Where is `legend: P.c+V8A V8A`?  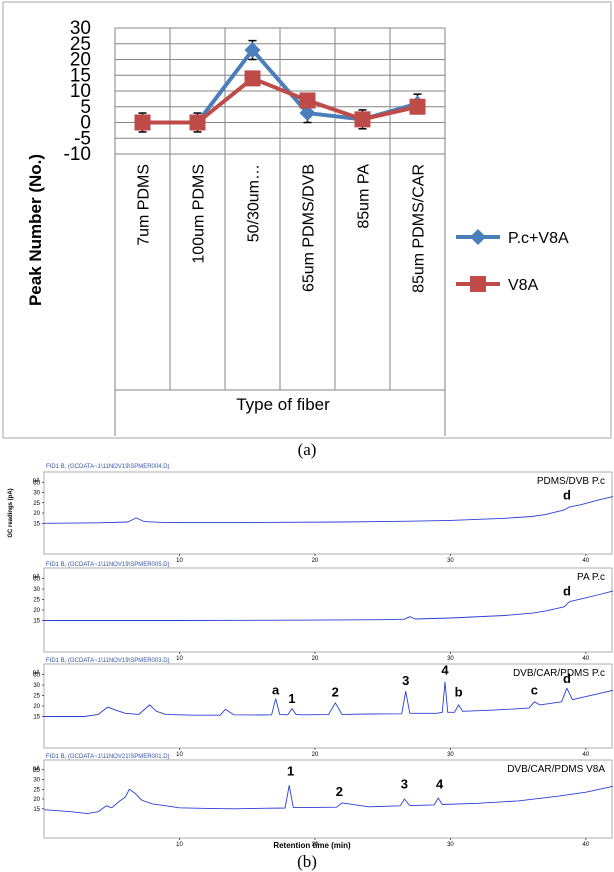 legend: P.c+V8A V8A is located at coordinates (512, 261).